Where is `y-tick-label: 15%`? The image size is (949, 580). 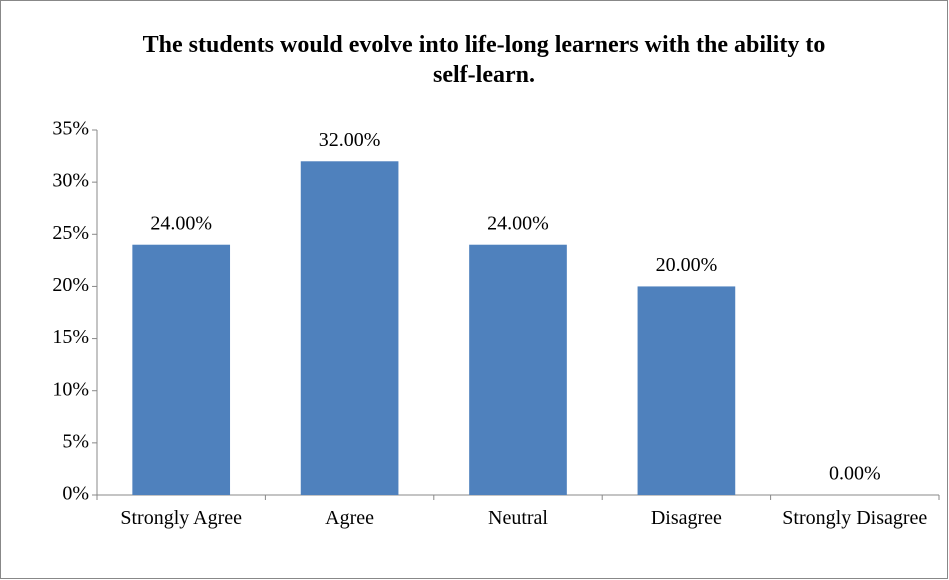
y-tick-label: 15% is located at coordinates (70, 337).